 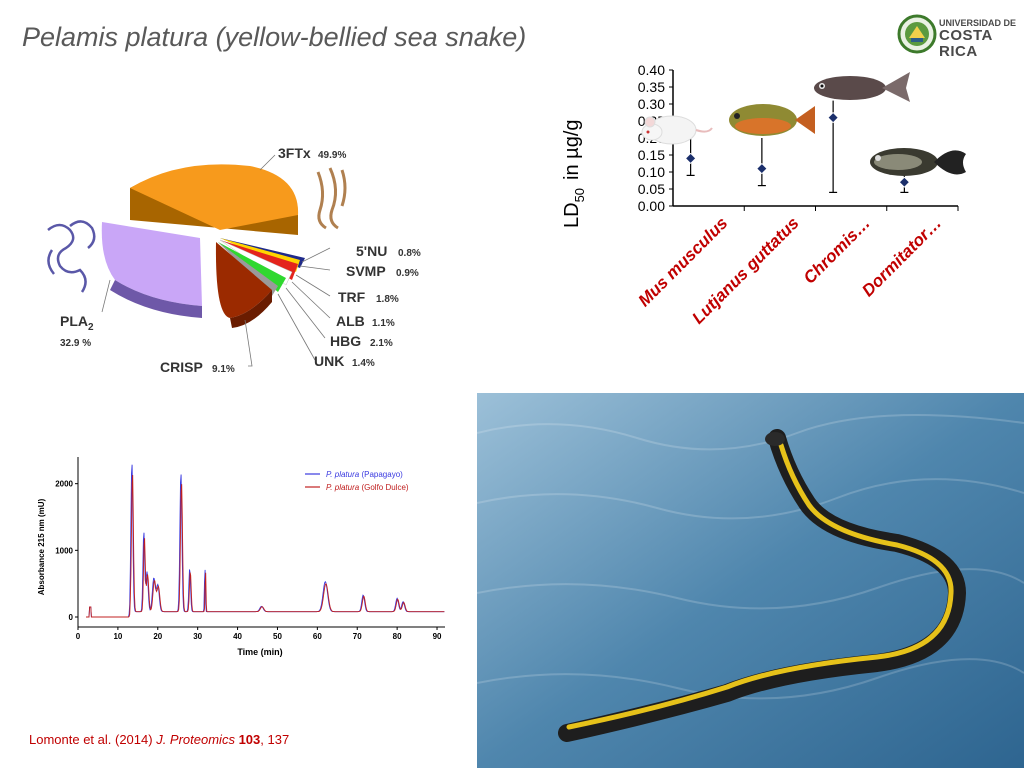 I want to click on pie-slice-pla2-side, so click(x=156, y=299).